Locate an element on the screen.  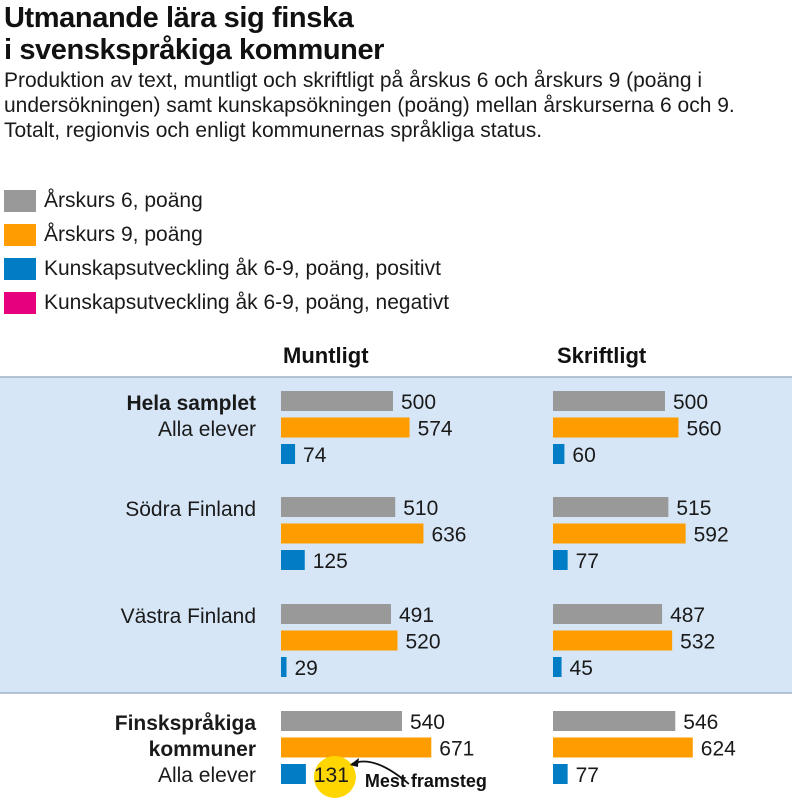
callout-arrowhead is located at coordinates (354, 762).